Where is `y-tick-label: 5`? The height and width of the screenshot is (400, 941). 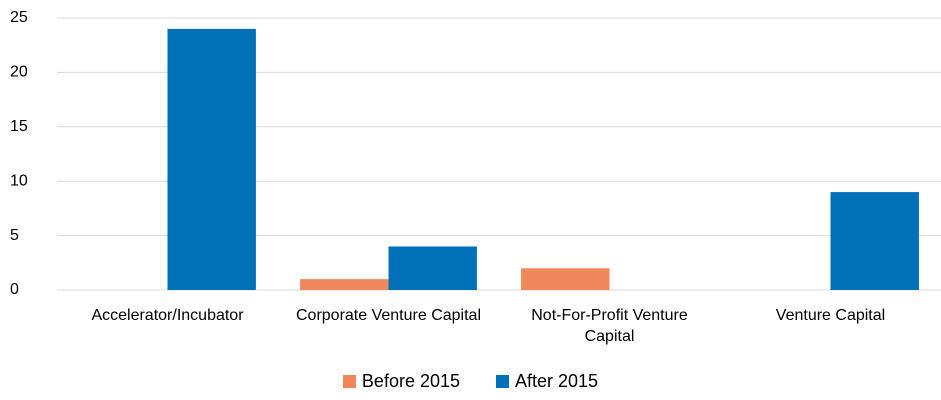 y-tick-label: 5 is located at coordinates (14, 235).